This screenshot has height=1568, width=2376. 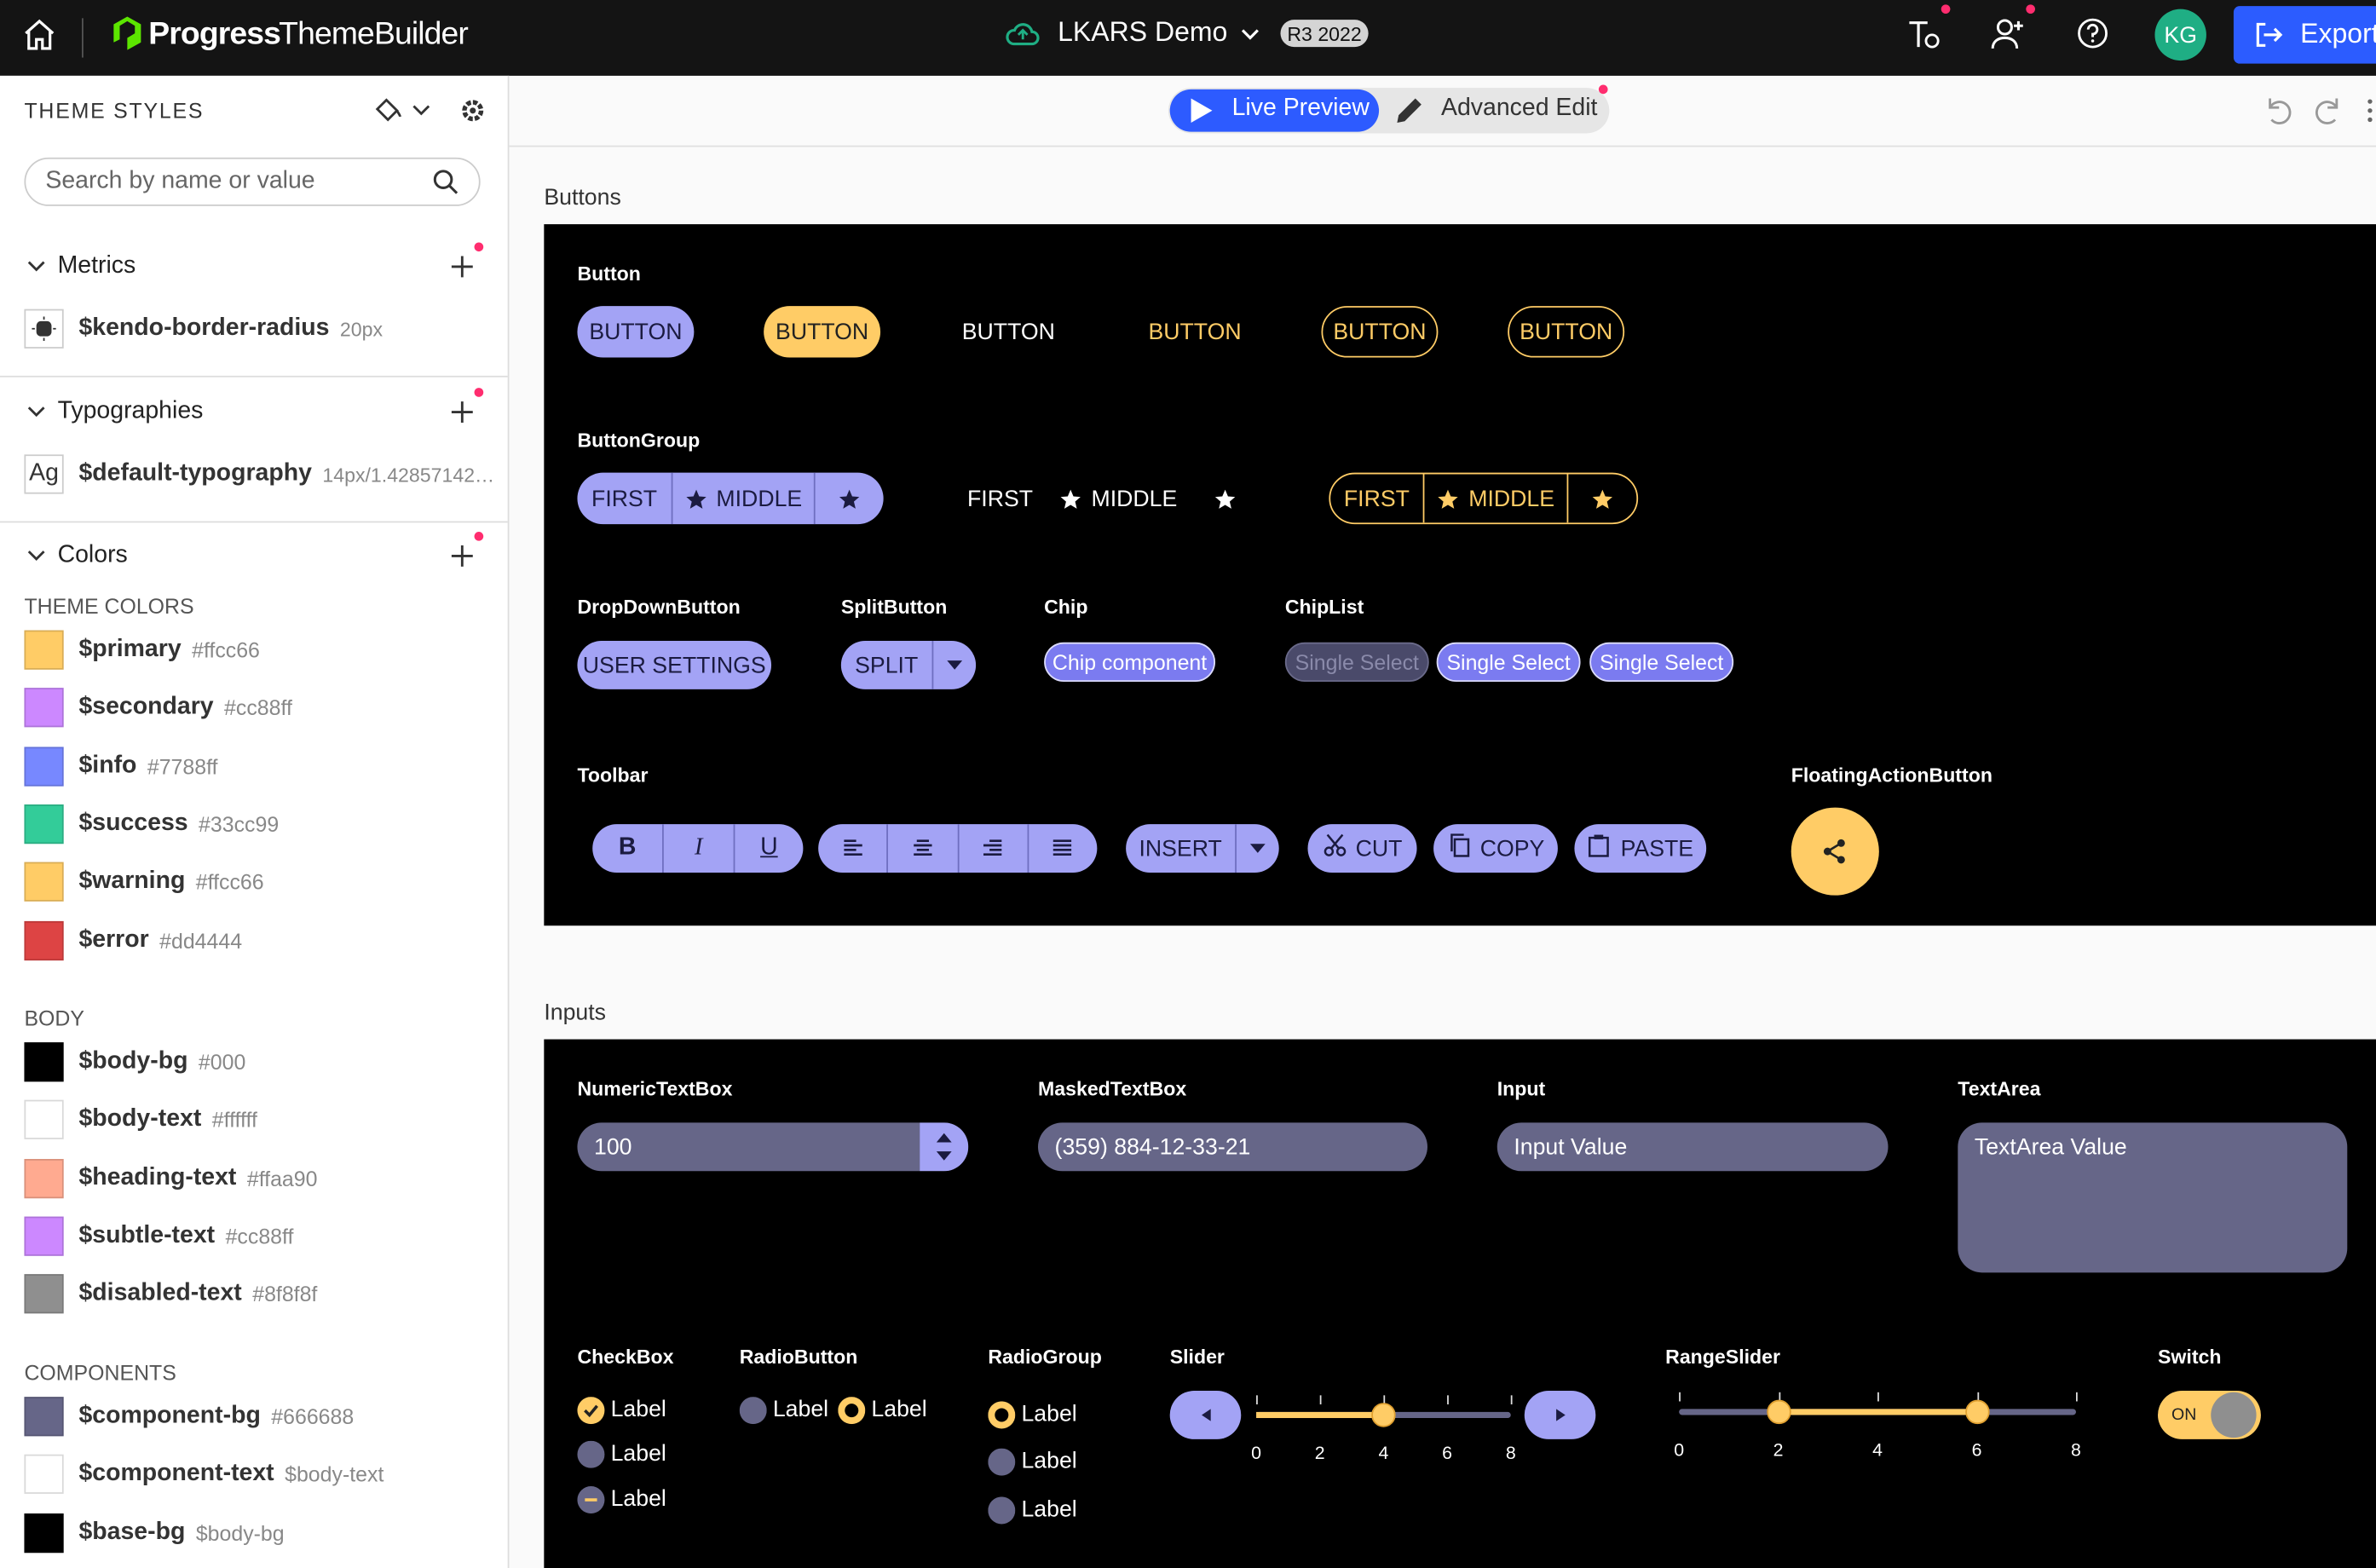 What do you see at coordinates (2209, 1415) in the screenshot?
I see `switch: ON` at bounding box center [2209, 1415].